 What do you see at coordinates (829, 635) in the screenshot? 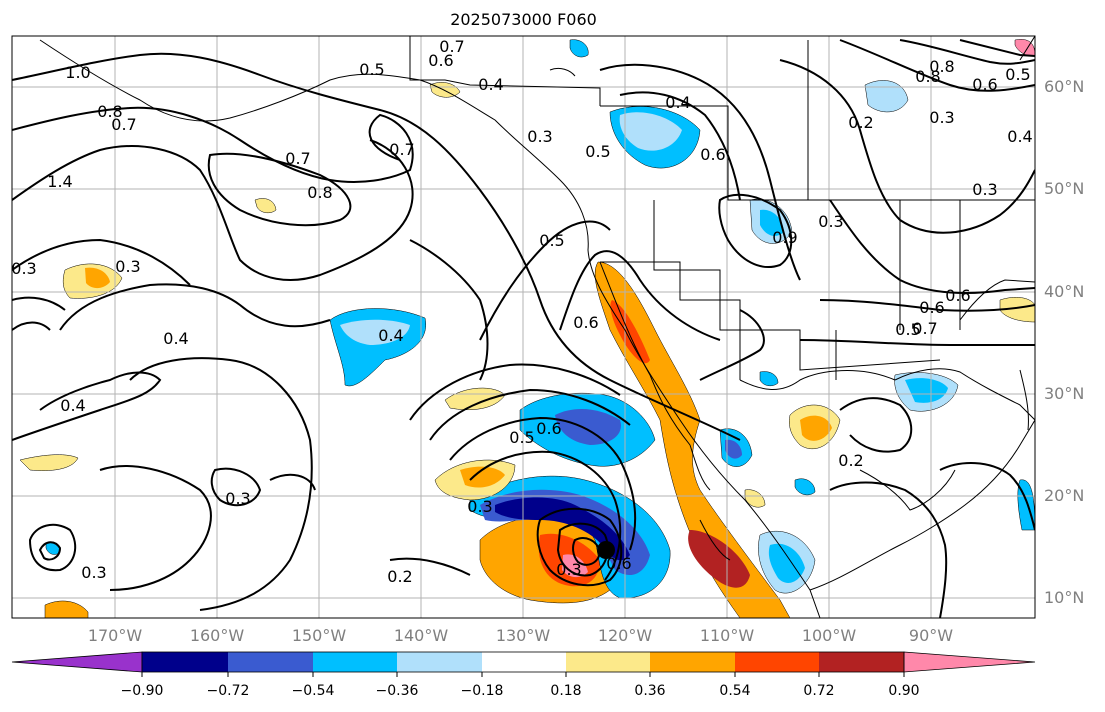
I see `lon-label: 100°W` at bounding box center [829, 635].